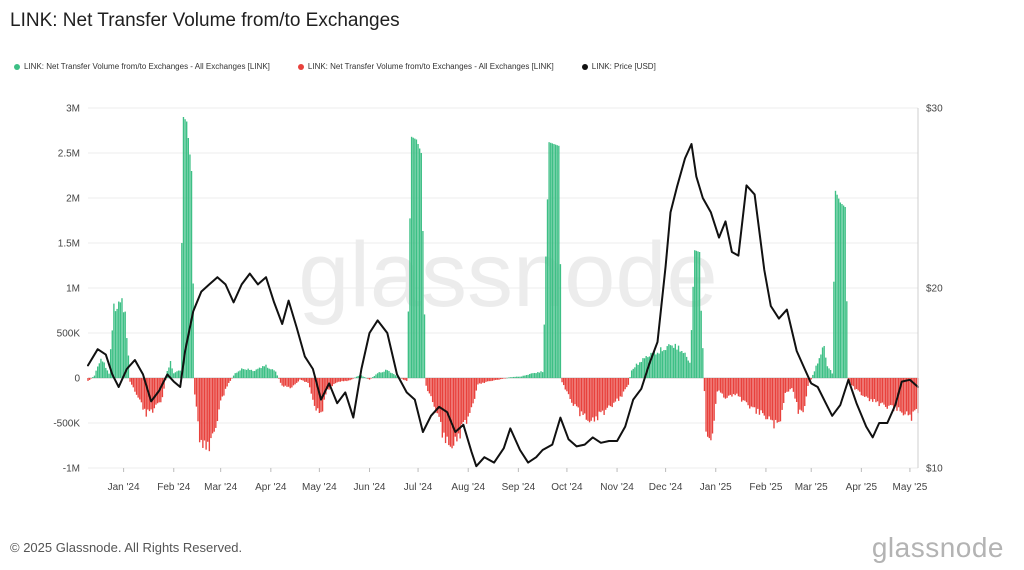 This screenshot has width=1024, height=570. I want to click on y-left-tick-label: 2M, so click(73, 199).